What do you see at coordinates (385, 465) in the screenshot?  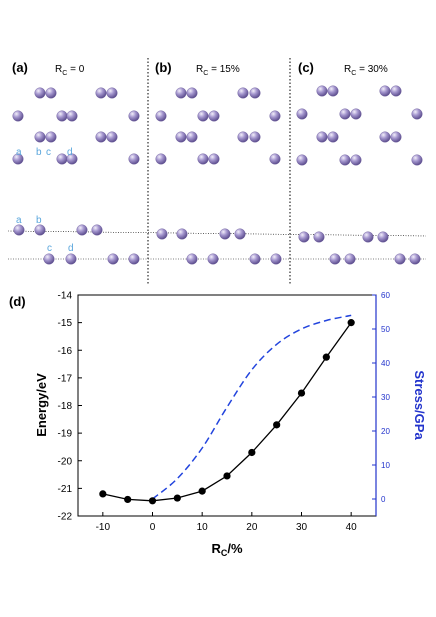 I see `y2-tick-label: 10` at bounding box center [385, 465].